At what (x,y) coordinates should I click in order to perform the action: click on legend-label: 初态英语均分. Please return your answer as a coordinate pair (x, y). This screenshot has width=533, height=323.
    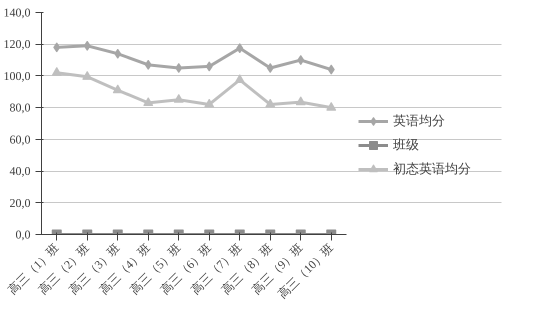
    Looking at the image, I should click on (432, 169).